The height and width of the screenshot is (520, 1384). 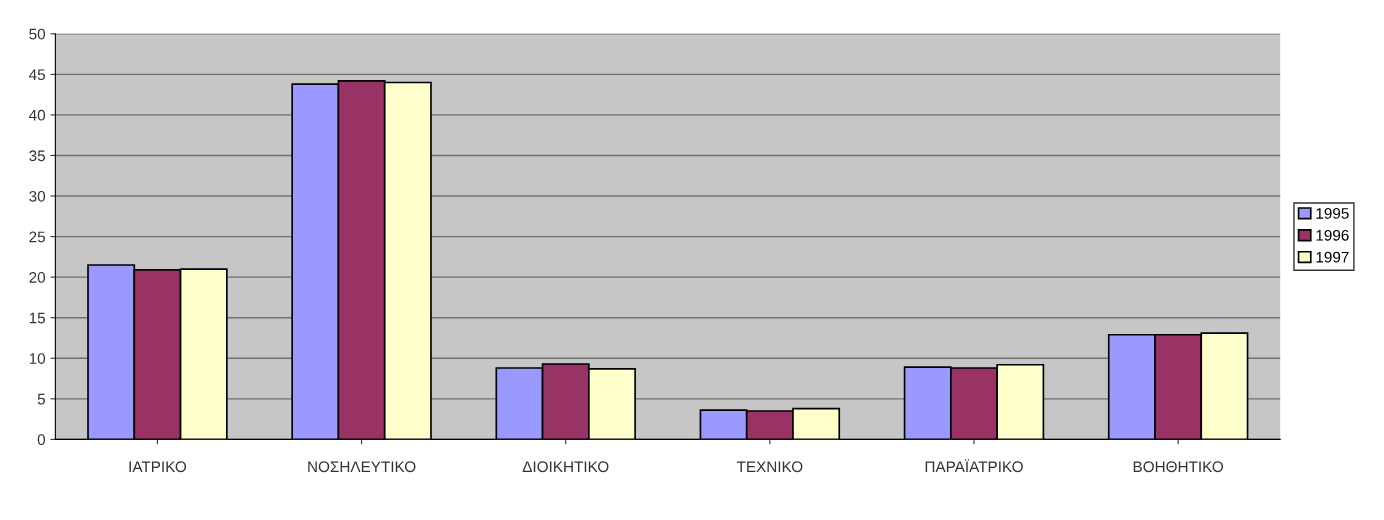 I want to click on y-tick-label: 5, so click(x=41, y=399).